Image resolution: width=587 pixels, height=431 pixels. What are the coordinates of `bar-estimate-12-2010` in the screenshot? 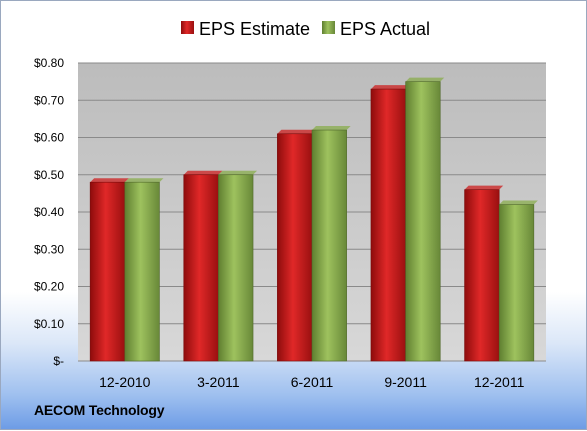 It's located at (107, 271).